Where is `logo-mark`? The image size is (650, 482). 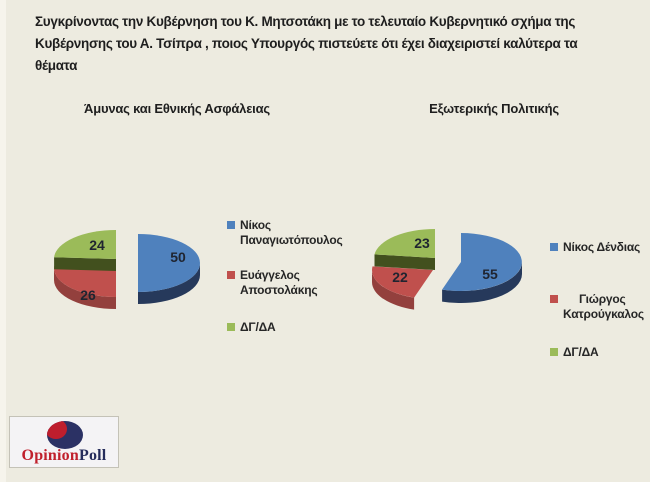
logo-mark is located at coordinates (65, 435).